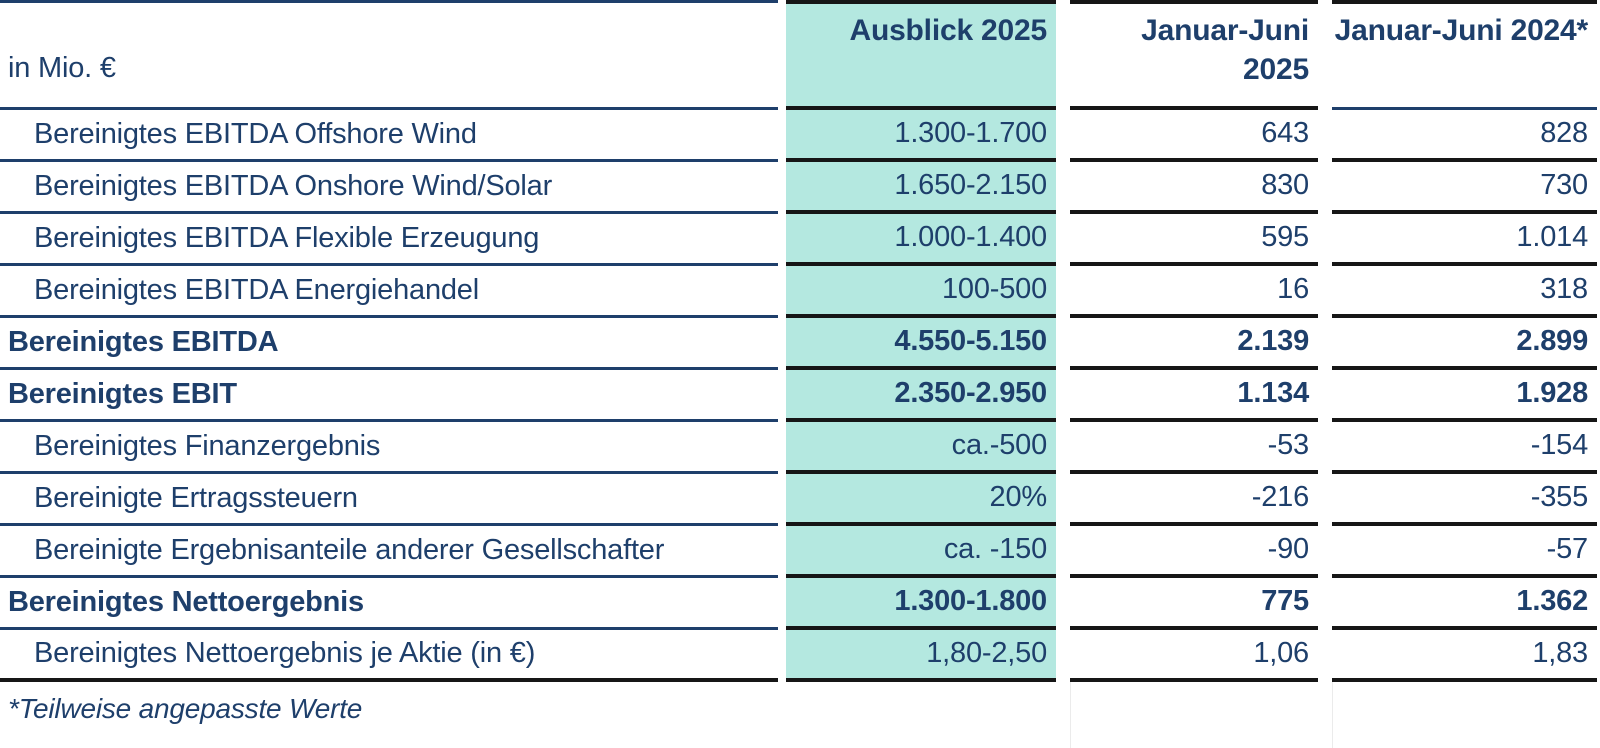 This screenshot has width=1600, height=748. Describe the element at coordinates (921, 136) in the screenshot. I see `outlook-2025-value: 1.300-1.700` at that location.